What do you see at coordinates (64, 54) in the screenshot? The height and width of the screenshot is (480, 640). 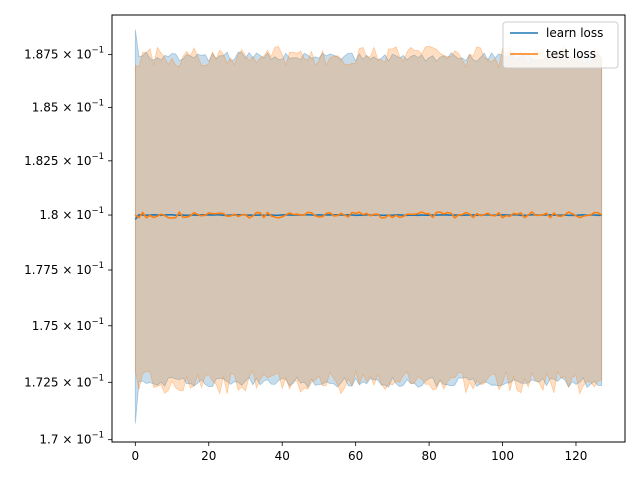 I see `y-tick-label: 1.875 × 10⁻¹` at bounding box center [64, 54].